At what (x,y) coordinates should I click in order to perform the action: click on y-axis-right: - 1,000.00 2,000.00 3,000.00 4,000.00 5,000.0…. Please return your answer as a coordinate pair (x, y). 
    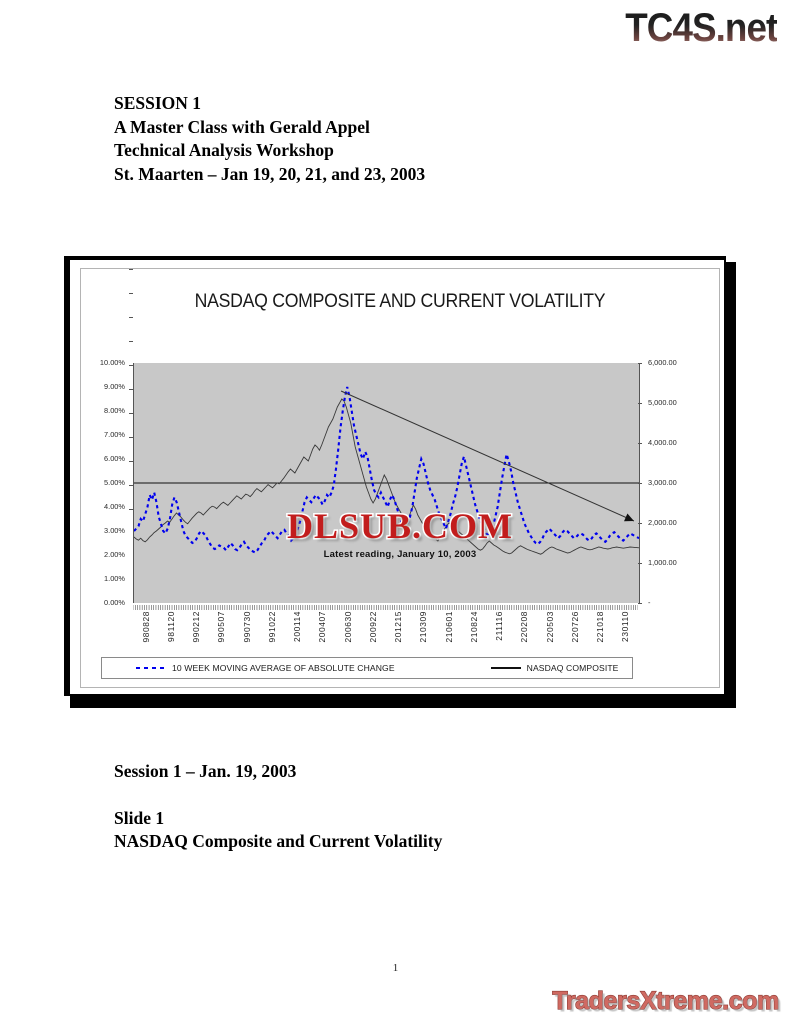
    Looking at the image, I should click on (677, 482).